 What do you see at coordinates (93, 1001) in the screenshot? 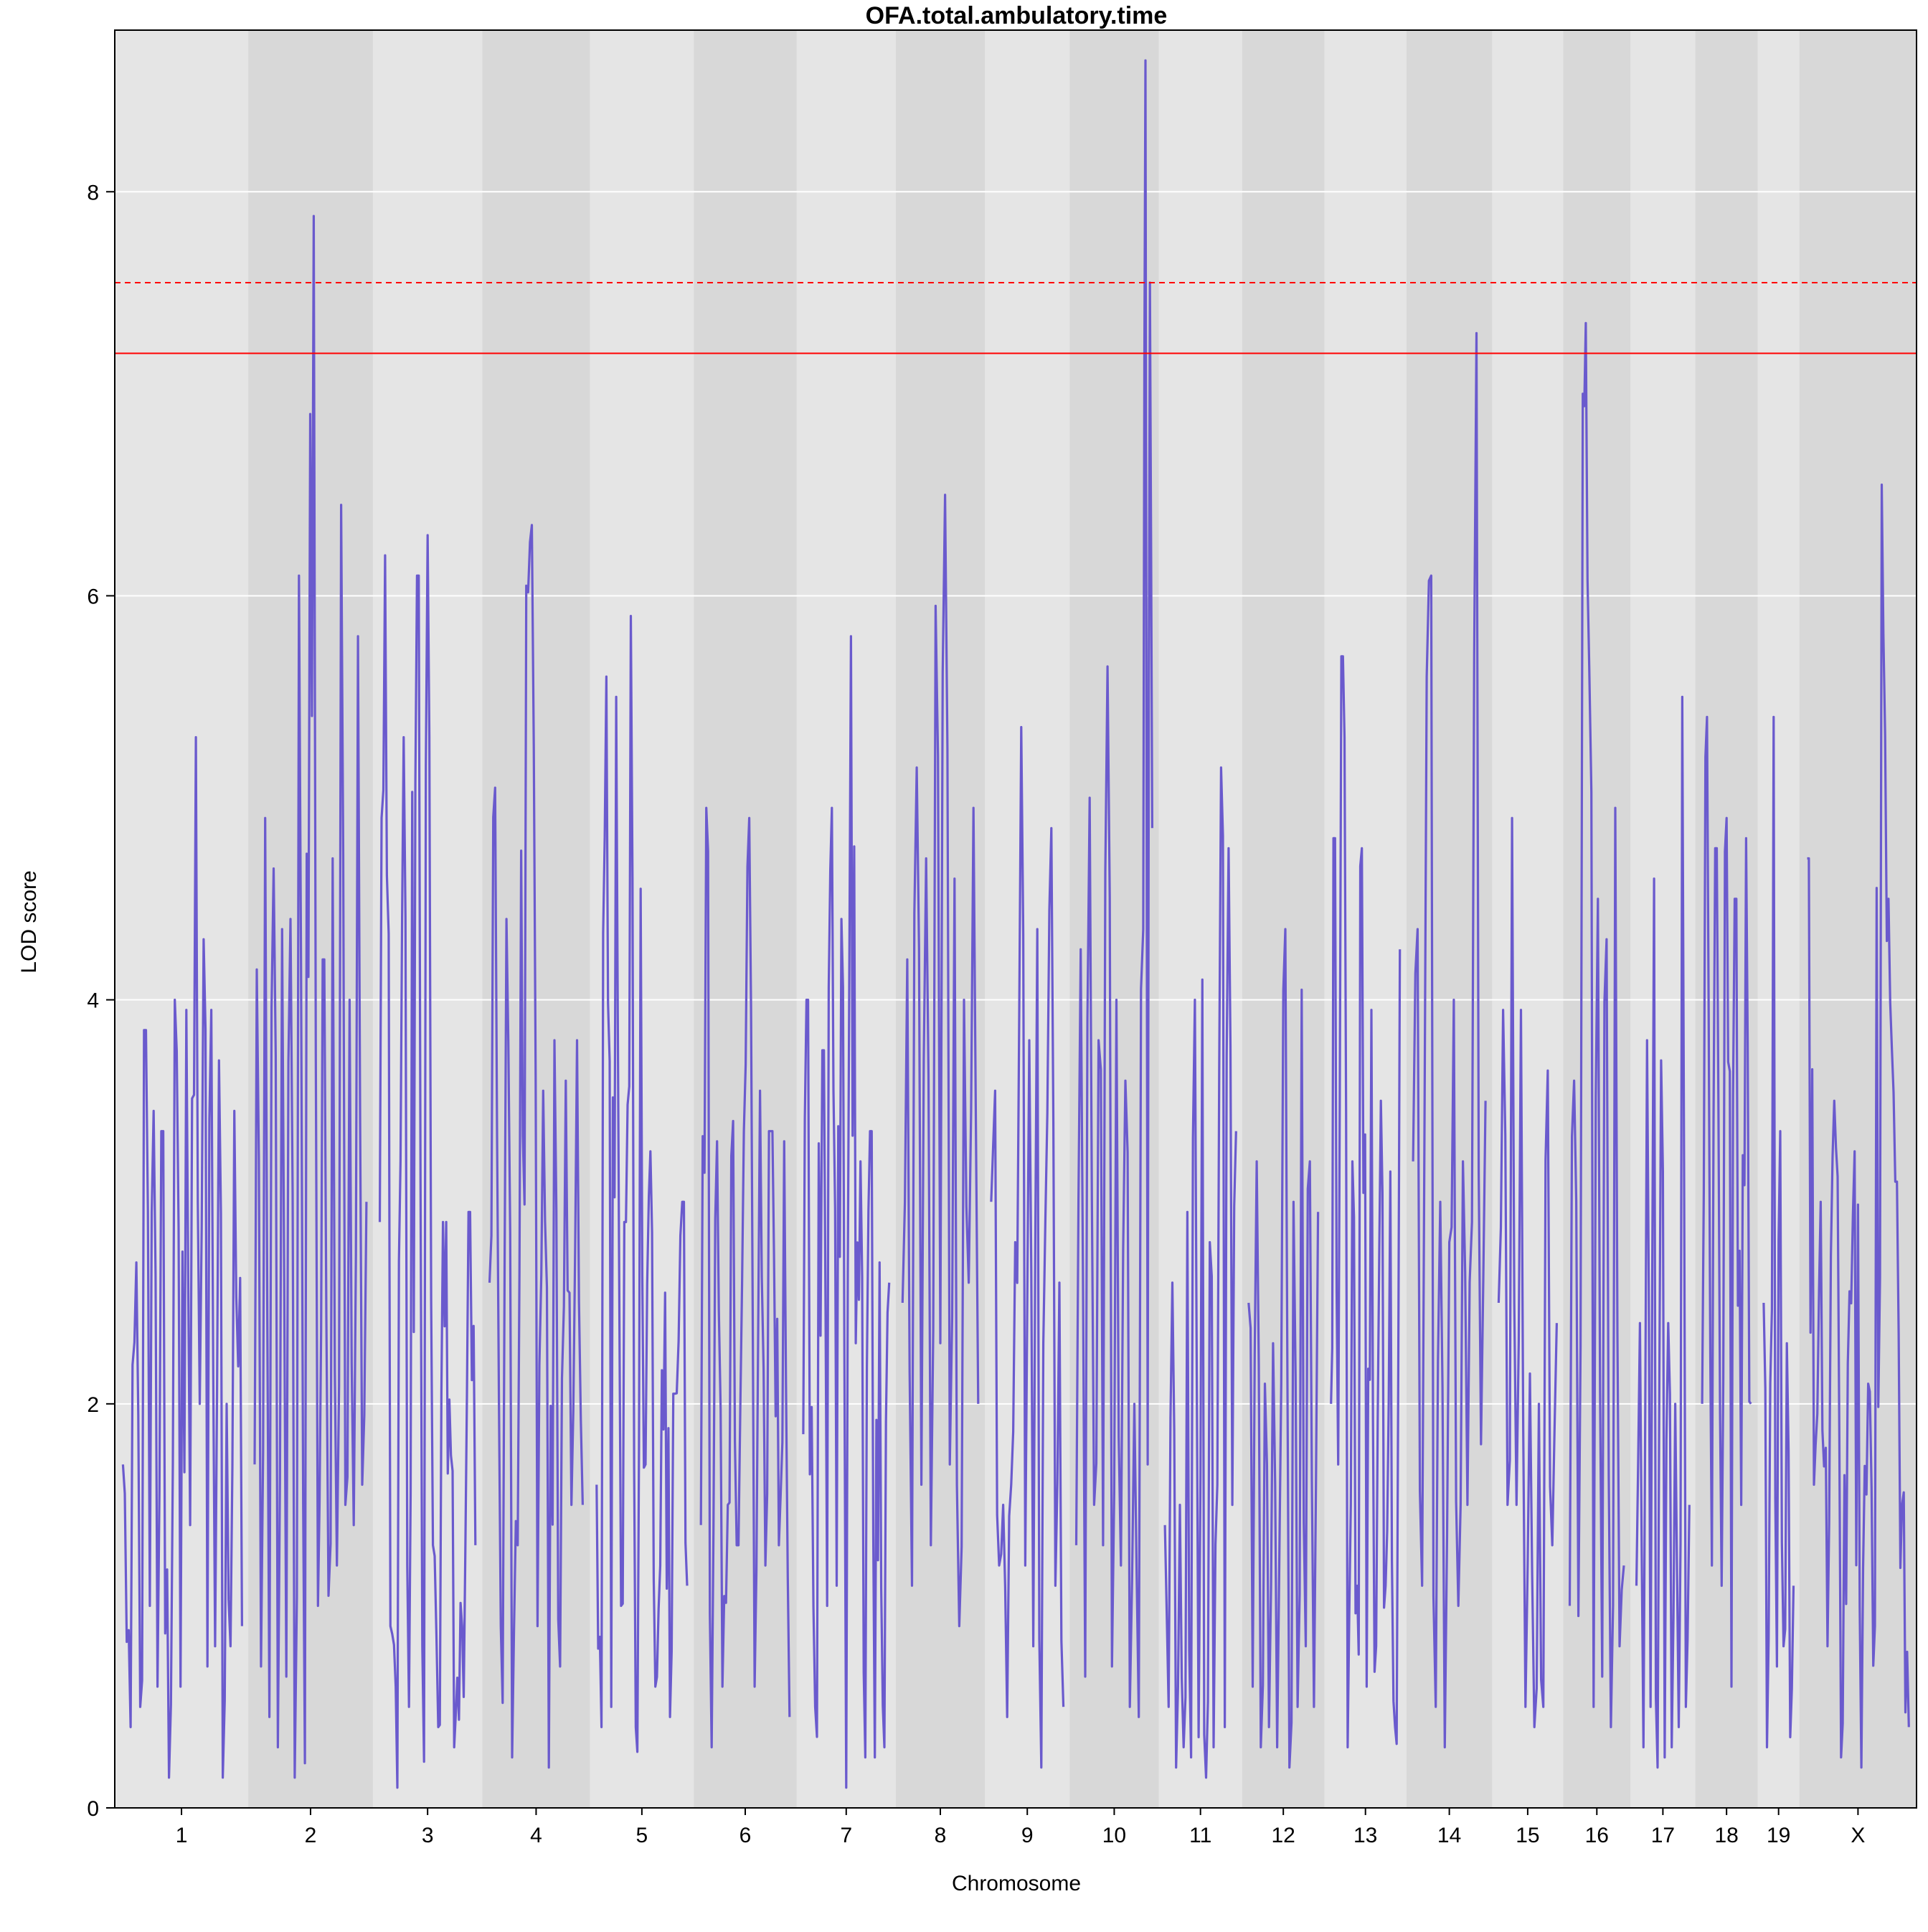
I see `y-tick-label-4: 4` at bounding box center [93, 1001].